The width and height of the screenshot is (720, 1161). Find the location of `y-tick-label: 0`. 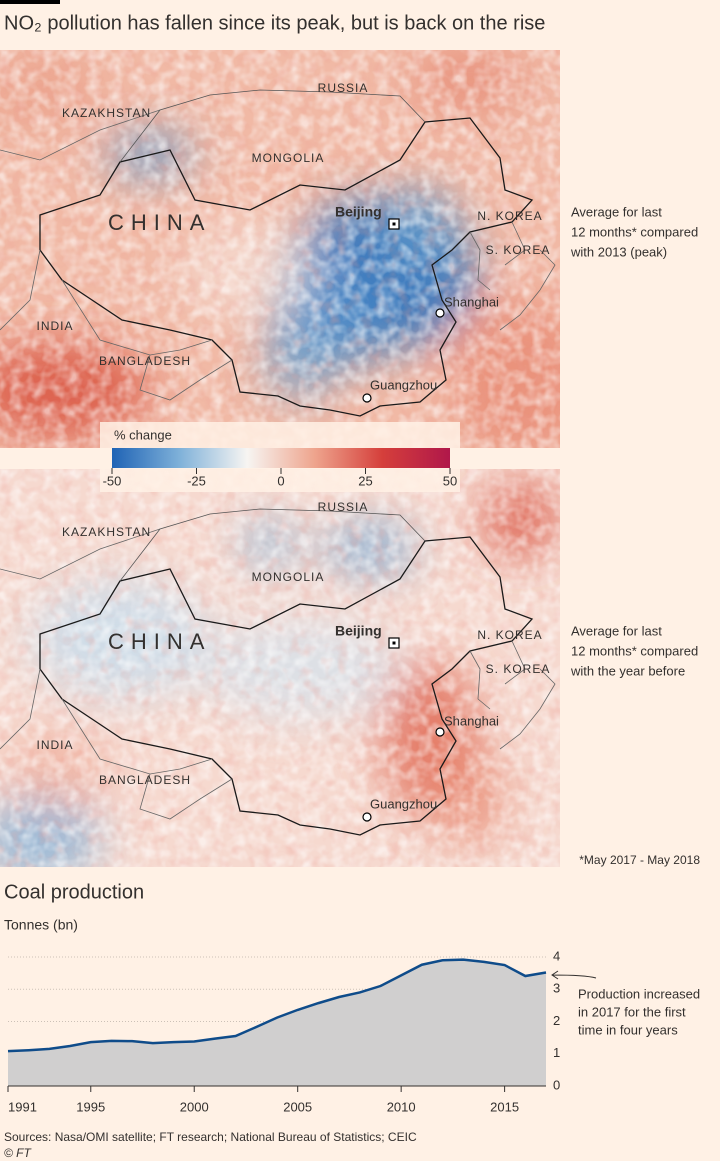

y-tick-label: 0 is located at coordinates (556, 1084).